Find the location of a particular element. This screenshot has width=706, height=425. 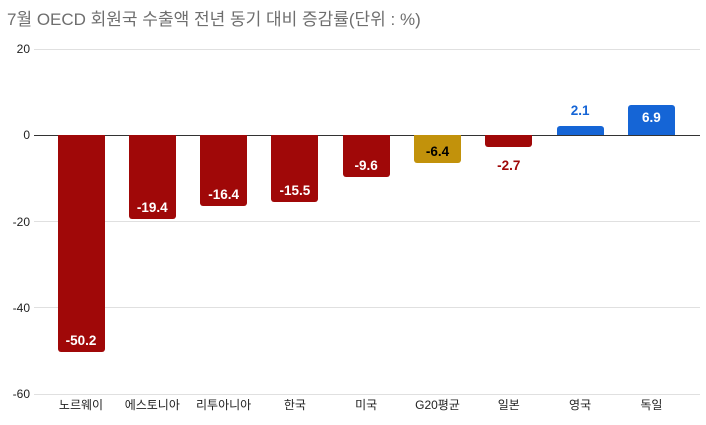

bar-value-label: -2.7 is located at coordinates (509, 165).